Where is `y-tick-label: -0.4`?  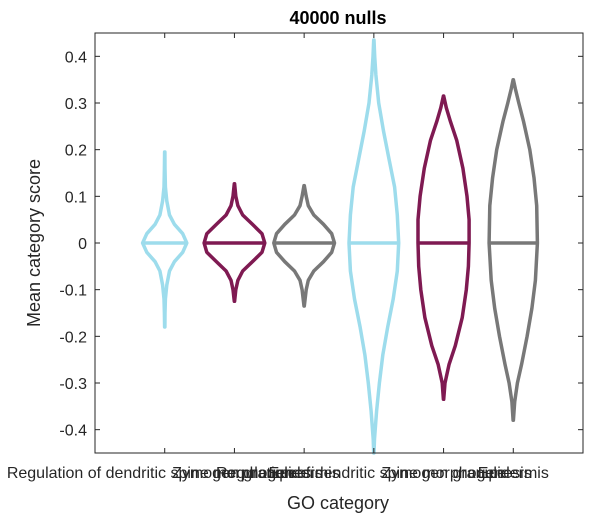 y-tick-label: -0.4 is located at coordinates (73, 431).